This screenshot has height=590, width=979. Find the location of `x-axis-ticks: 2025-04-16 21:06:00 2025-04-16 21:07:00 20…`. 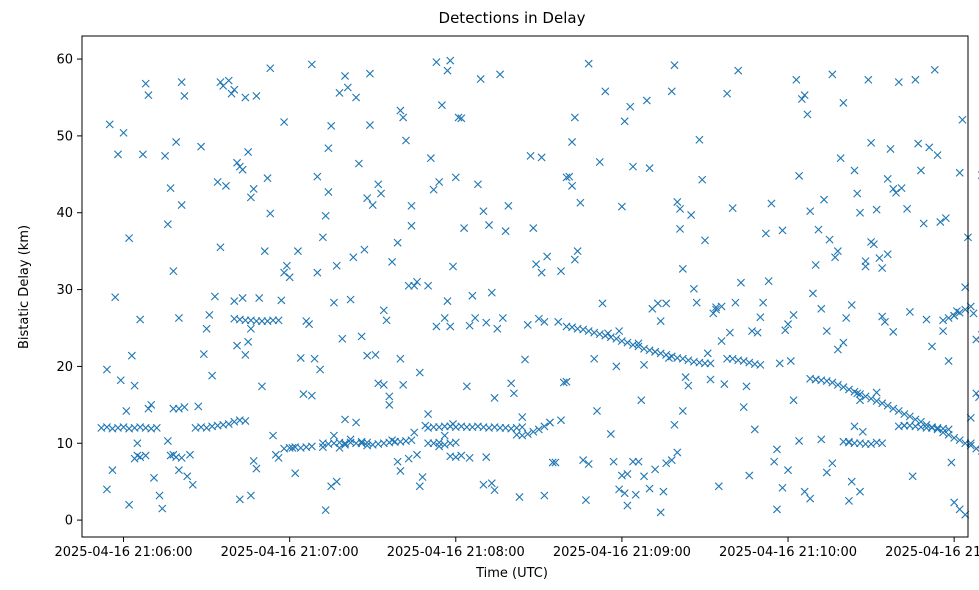

x-axis-ticks: 2025-04-16 21:06:00 2025-04-16 21:07:00 20… is located at coordinates (516, 548).